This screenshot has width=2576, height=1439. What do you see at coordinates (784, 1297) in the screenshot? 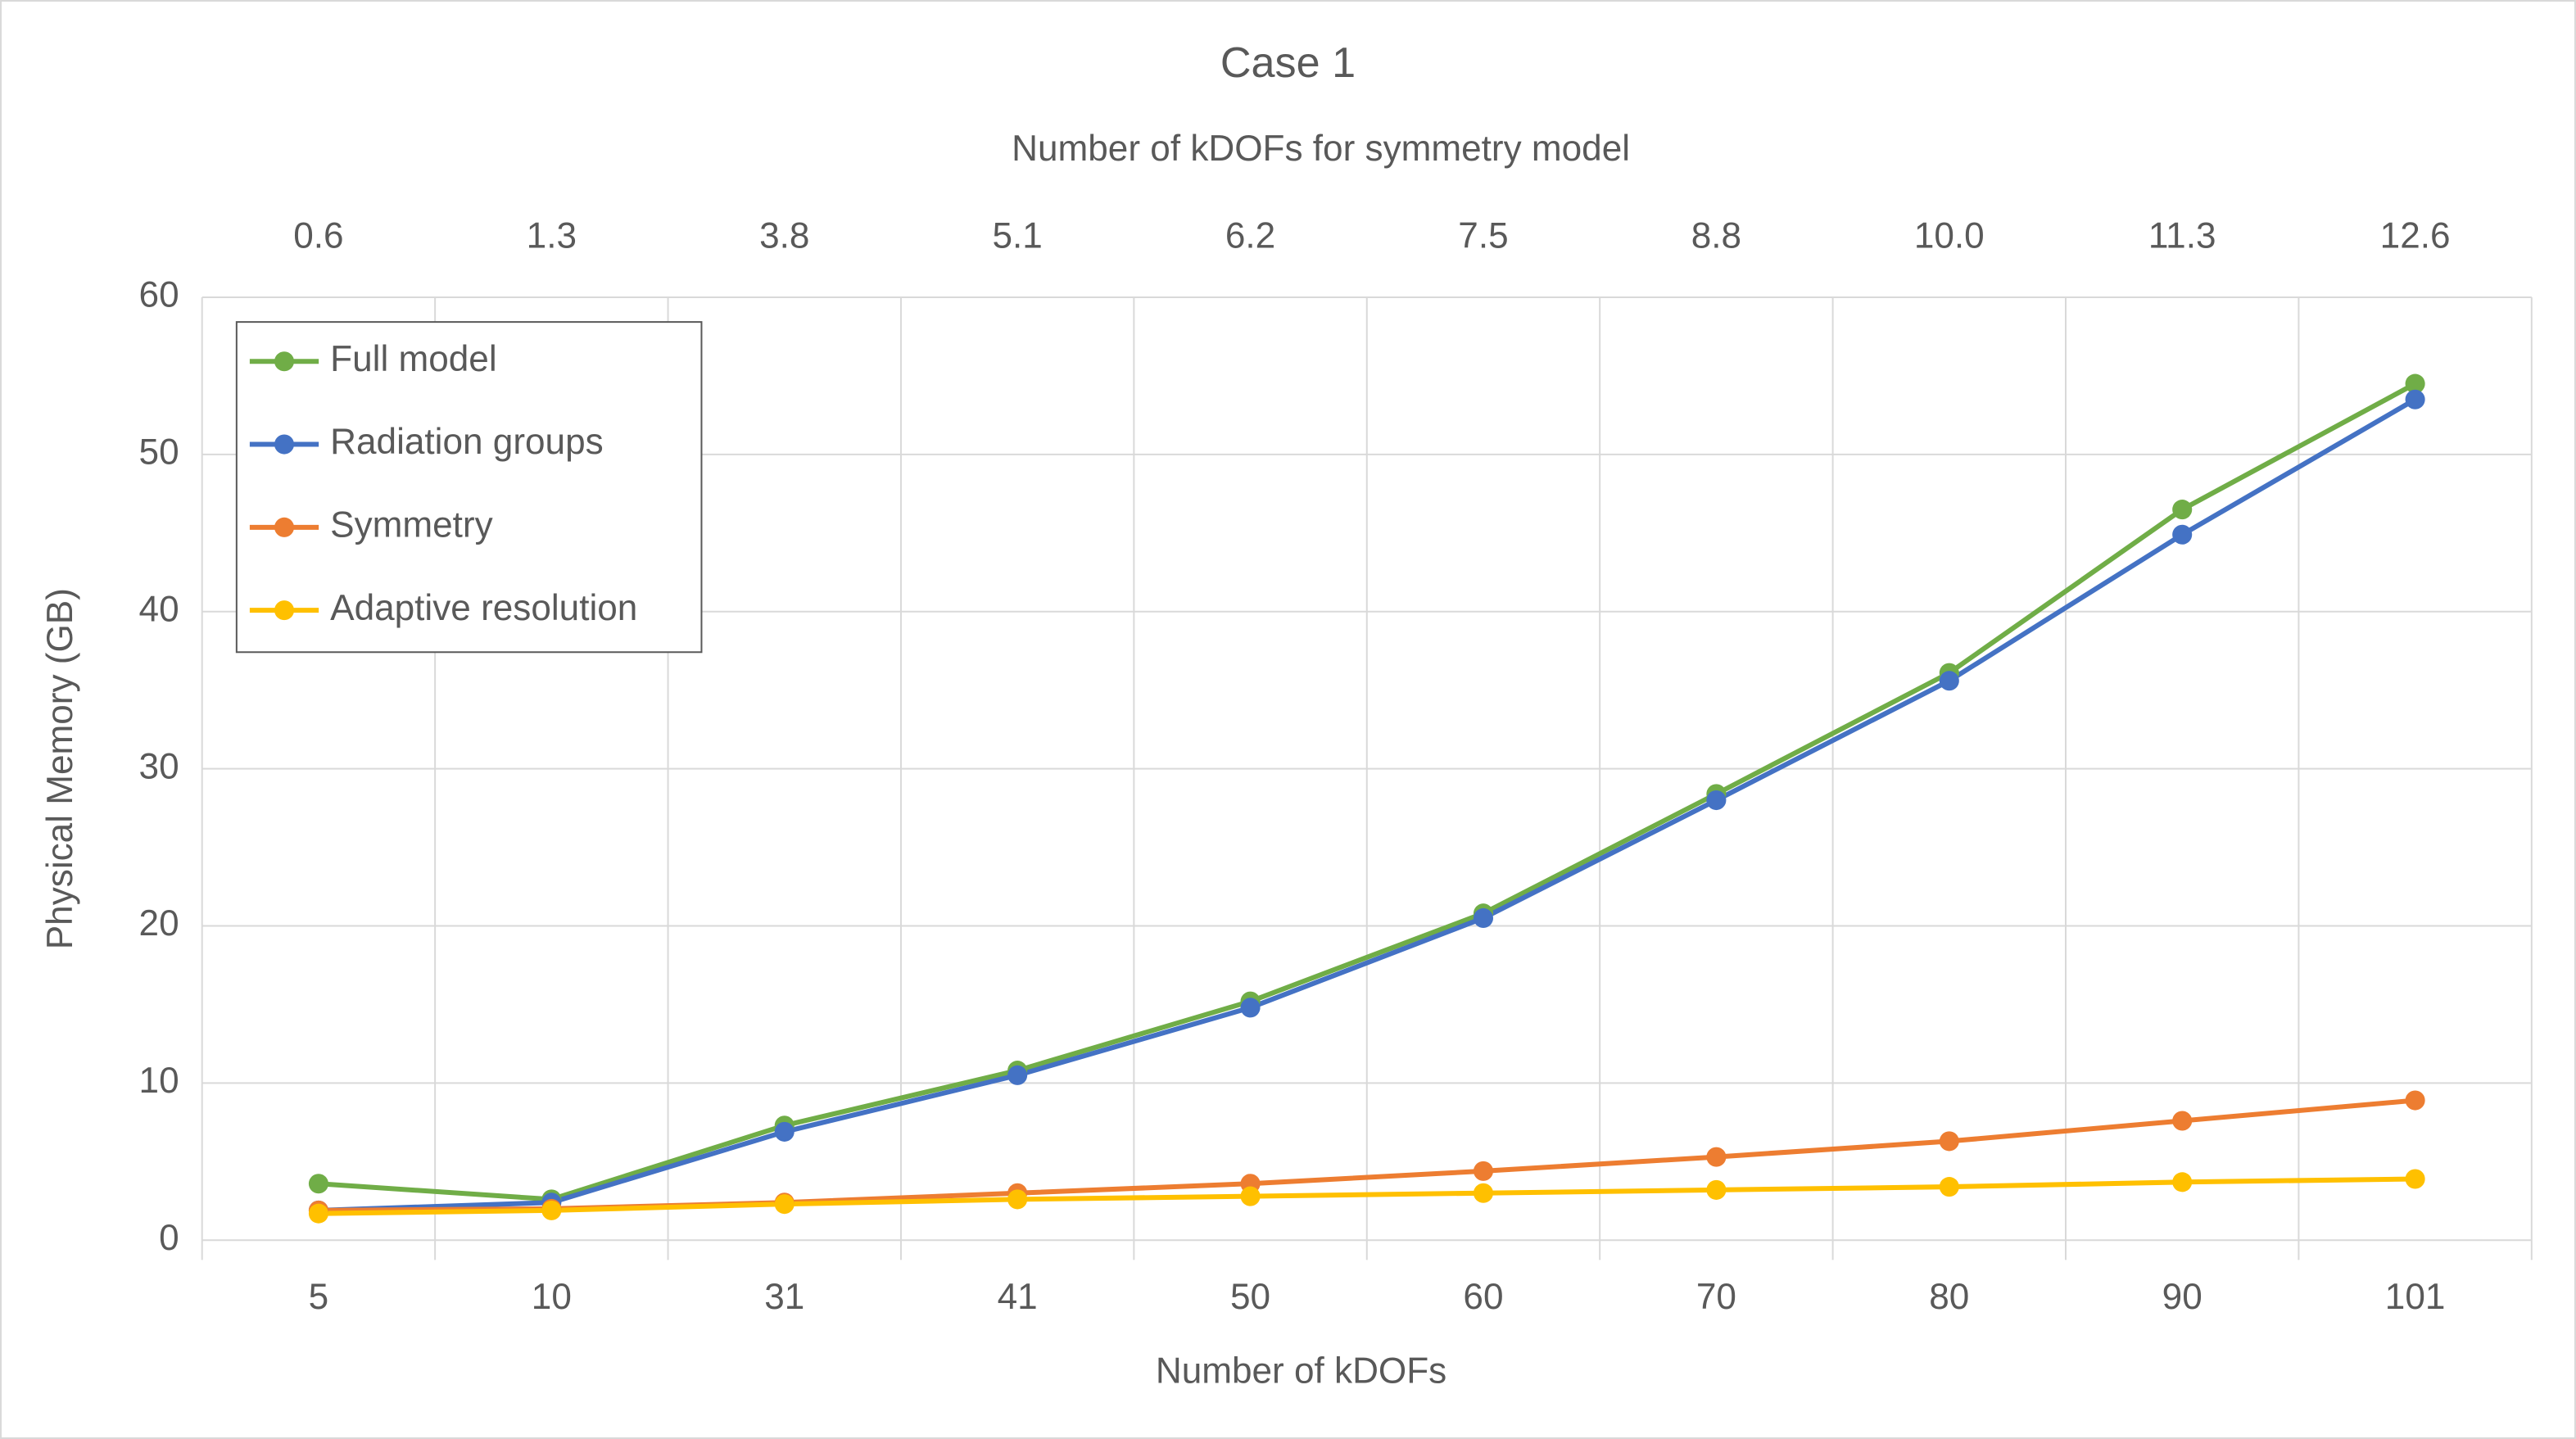
I see `x-tick-label: 31` at bounding box center [784, 1297].